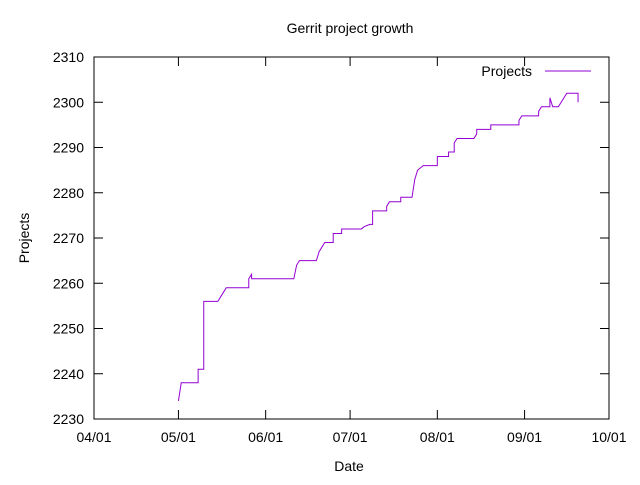  Describe the element at coordinates (68, 374) in the screenshot. I see `y-tick-label: 2240` at that location.